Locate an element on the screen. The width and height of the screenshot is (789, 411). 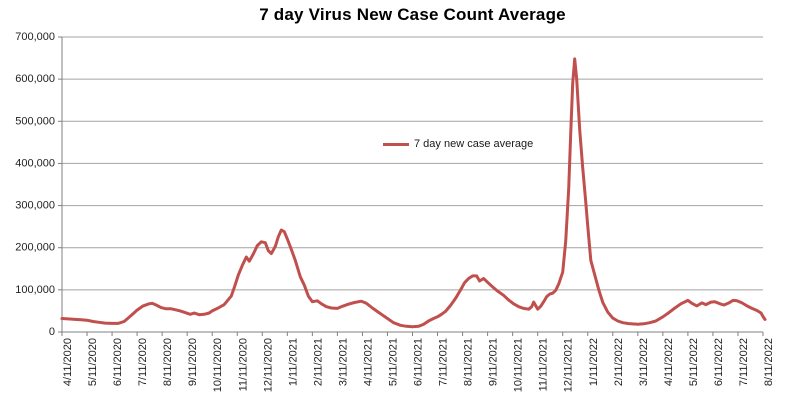
x-axis-label: 3/11/2022 is located at coordinates (644, 362).